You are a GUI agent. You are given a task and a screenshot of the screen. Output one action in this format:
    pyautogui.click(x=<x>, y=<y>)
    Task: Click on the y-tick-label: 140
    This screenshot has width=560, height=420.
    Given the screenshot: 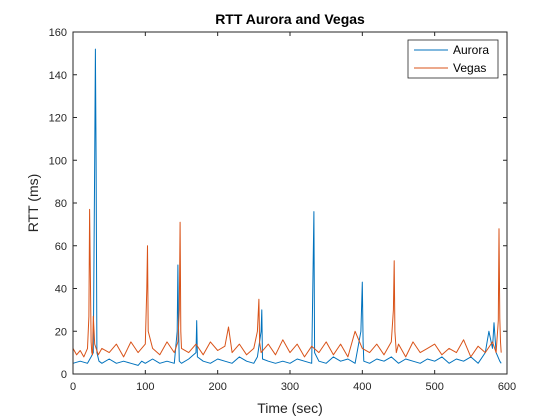 What is the action you would take?
    pyautogui.click(x=58, y=76)
    